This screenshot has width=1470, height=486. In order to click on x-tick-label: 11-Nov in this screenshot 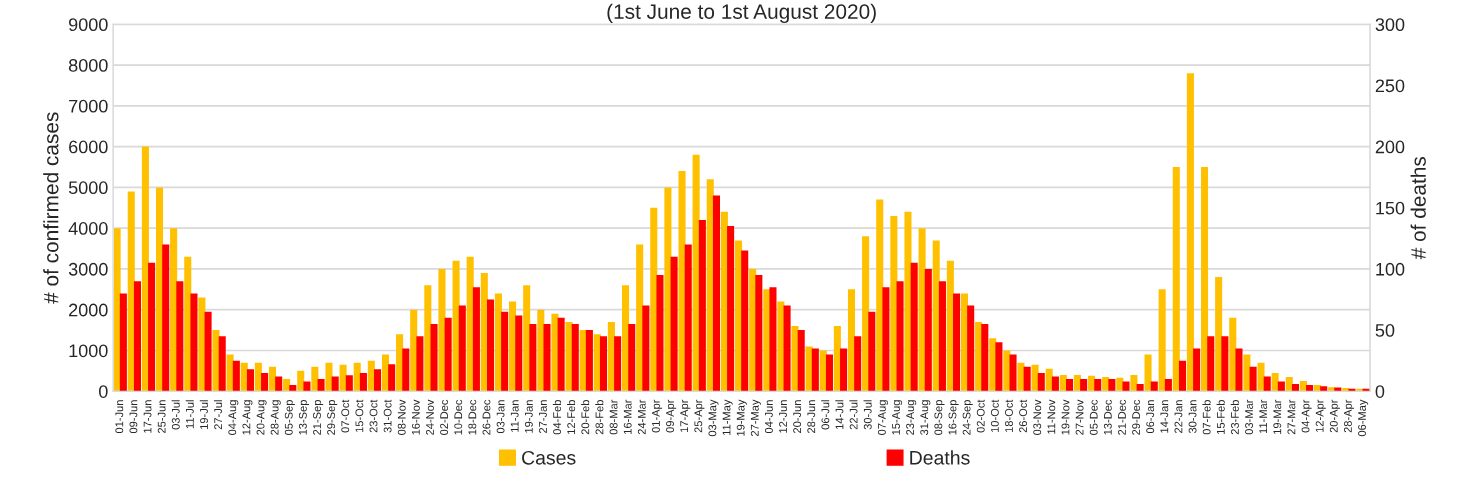, I will do `click(1051, 416)`.